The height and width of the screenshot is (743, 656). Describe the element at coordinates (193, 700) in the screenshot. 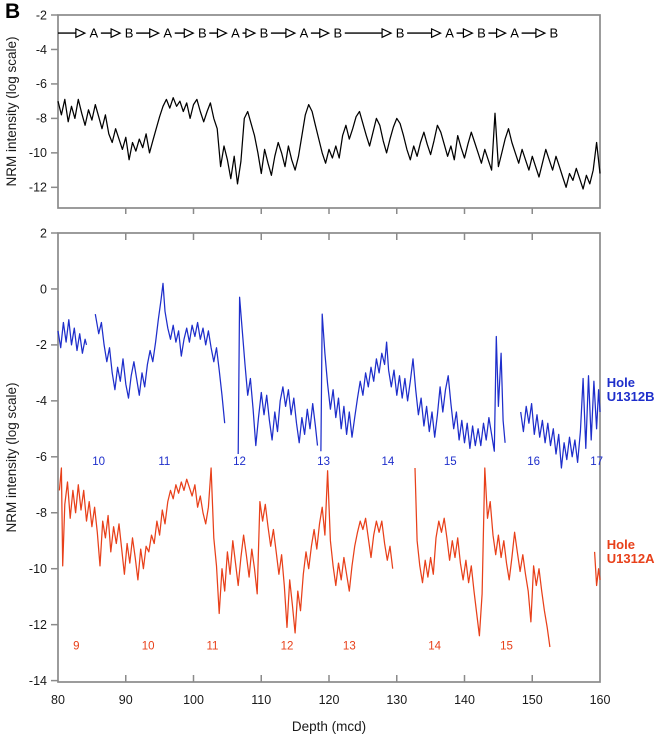

I see `x-tick-label: 100` at that location.